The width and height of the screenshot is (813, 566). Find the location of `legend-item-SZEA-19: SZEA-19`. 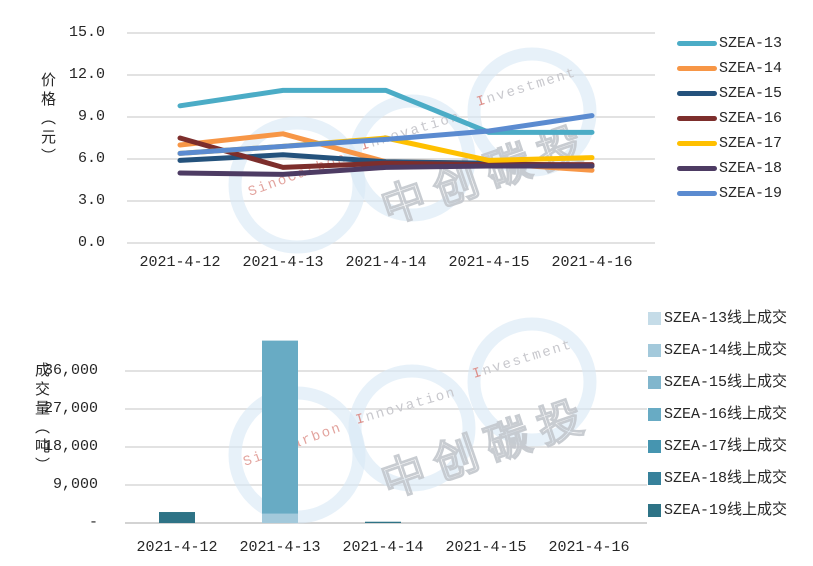

legend-item-SZEA-19: SZEA-19 is located at coordinates (729, 193).